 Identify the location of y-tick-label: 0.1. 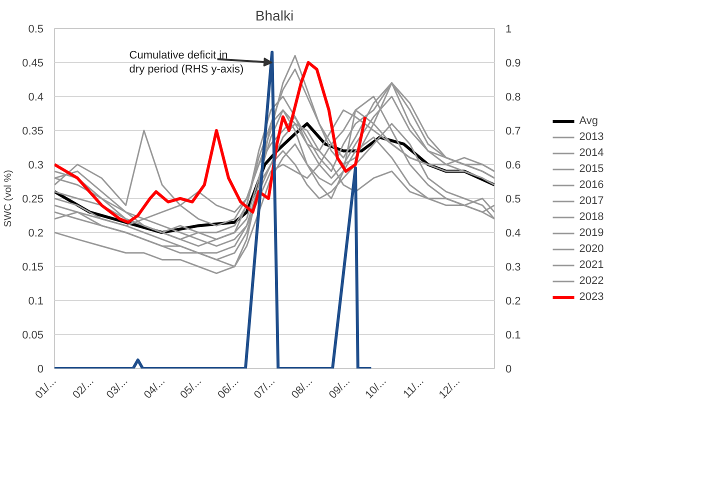
(36, 302).